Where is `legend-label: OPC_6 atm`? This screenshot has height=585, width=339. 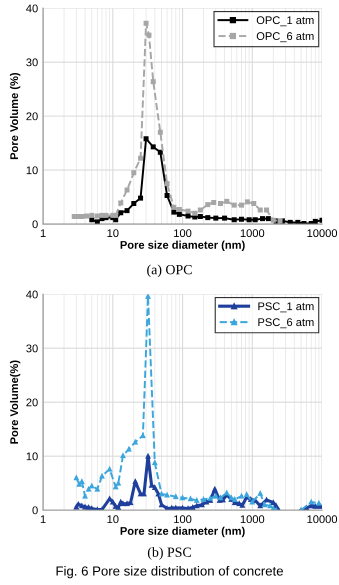 legend-label: OPC_6 atm is located at coordinates (285, 37).